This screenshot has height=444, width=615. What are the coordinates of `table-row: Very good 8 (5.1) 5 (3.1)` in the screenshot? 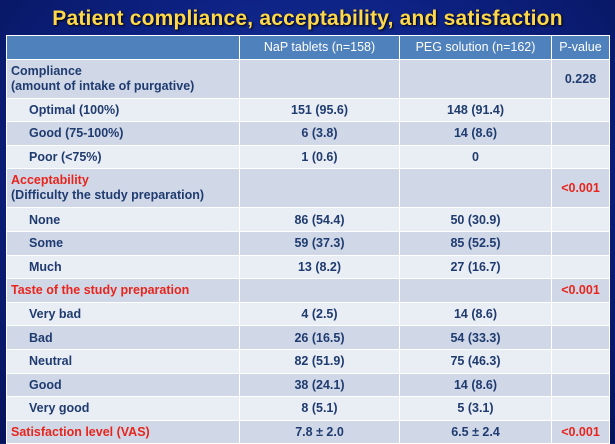 It's located at (308, 408).